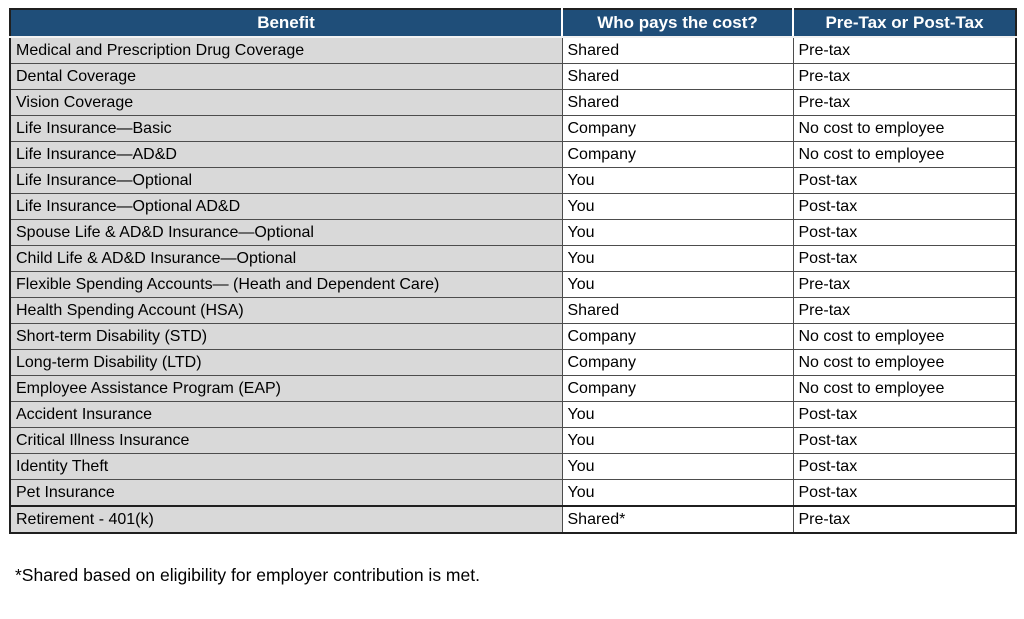 This screenshot has height=619, width=1024. What do you see at coordinates (286, 23) in the screenshot?
I see `column-header-benefit: Benefit` at bounding box center [286, 23].